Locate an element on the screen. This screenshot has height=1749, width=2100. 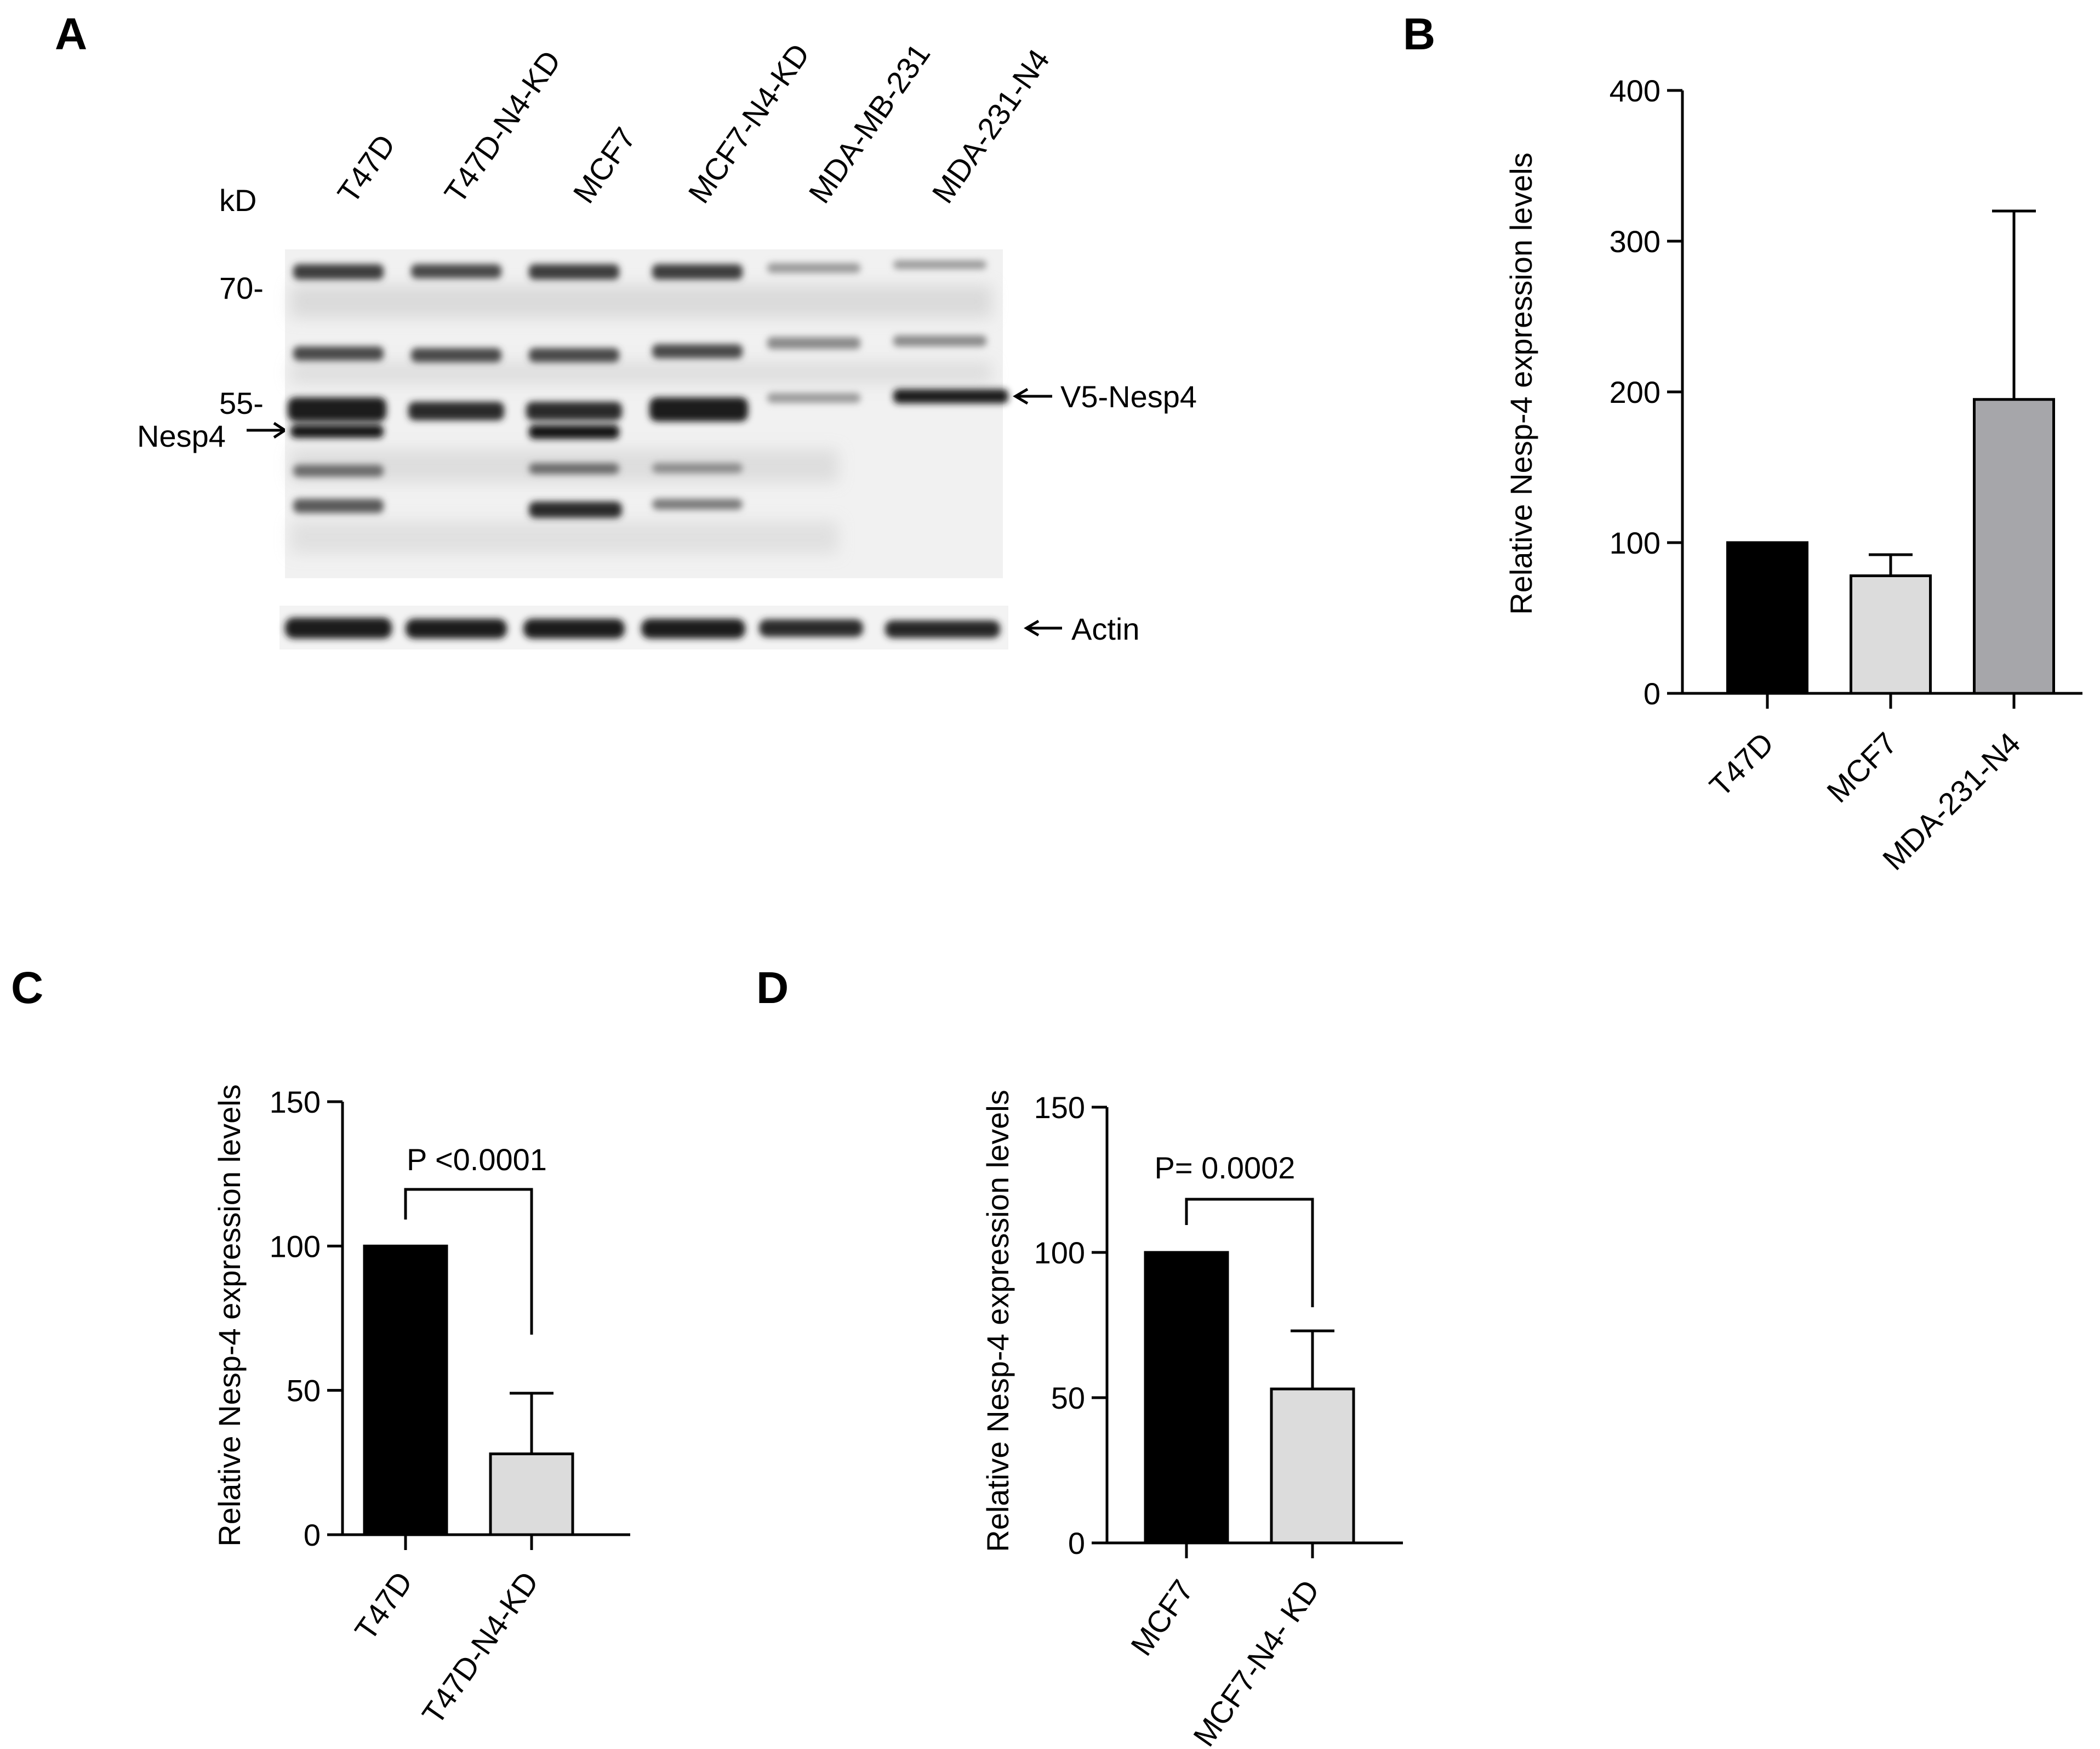
y-tick-label-b: 100 is located at coordinates (1635, 543).